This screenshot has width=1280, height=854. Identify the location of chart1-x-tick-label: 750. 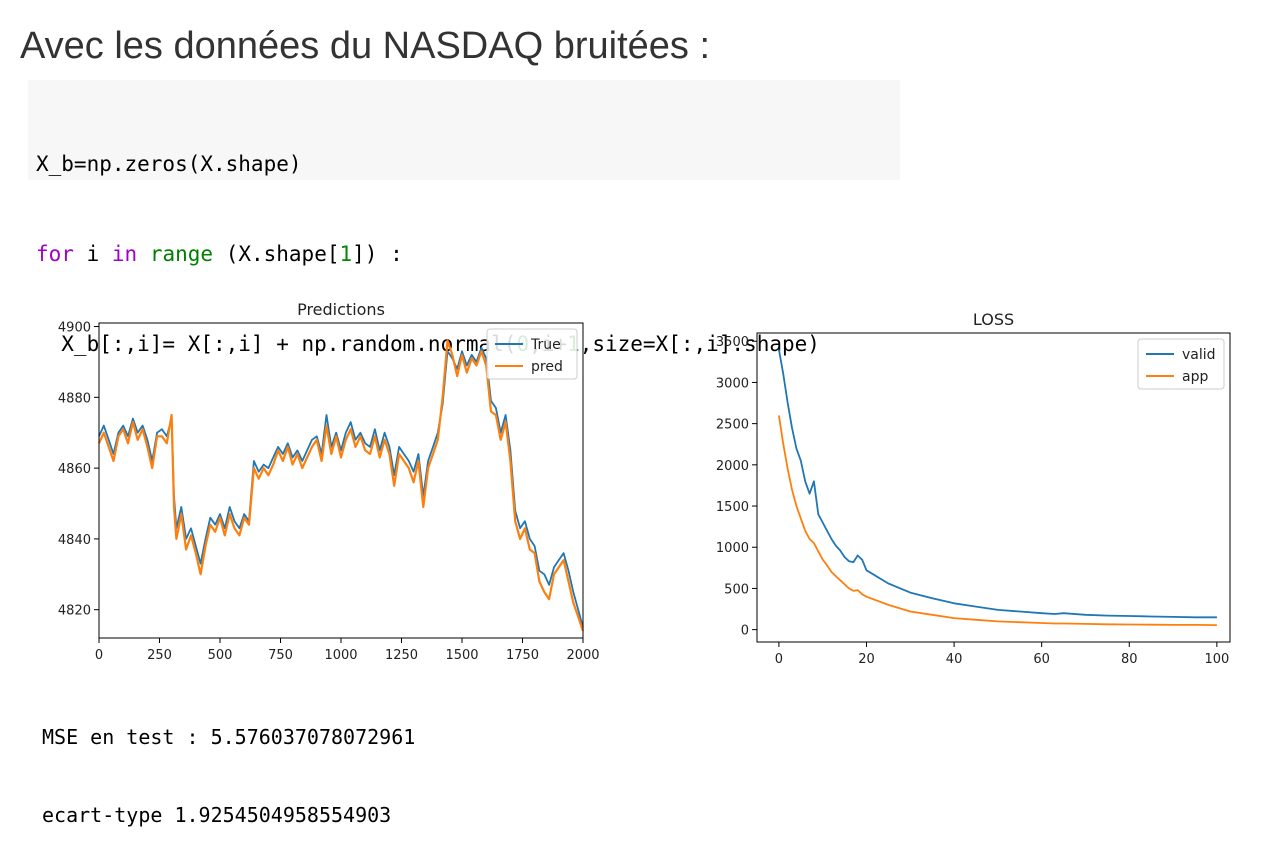
(280, 655).